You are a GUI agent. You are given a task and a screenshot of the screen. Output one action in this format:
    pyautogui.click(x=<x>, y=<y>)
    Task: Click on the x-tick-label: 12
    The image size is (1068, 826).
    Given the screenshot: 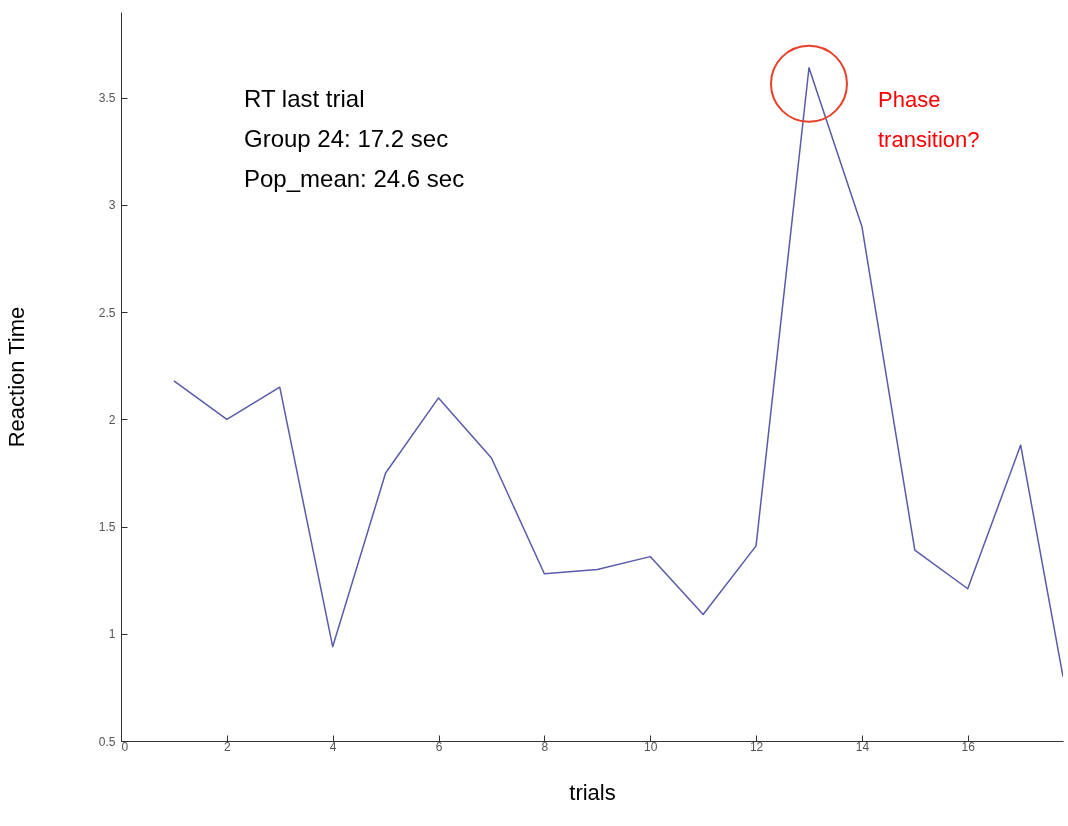 What is the action you would take?
    pyautogui.click(x=756, y=746)
    